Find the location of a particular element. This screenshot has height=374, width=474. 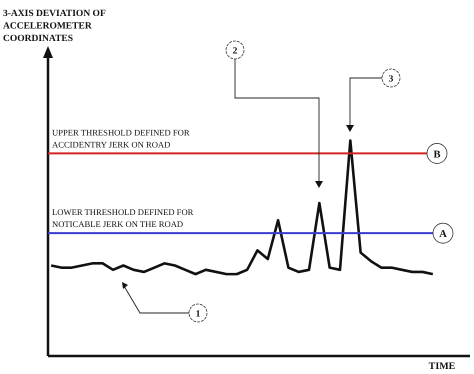

text: 3-AXIS DEVIATION OF ACCELEROMETER COORDINATES is located at coordinates (54, 26).